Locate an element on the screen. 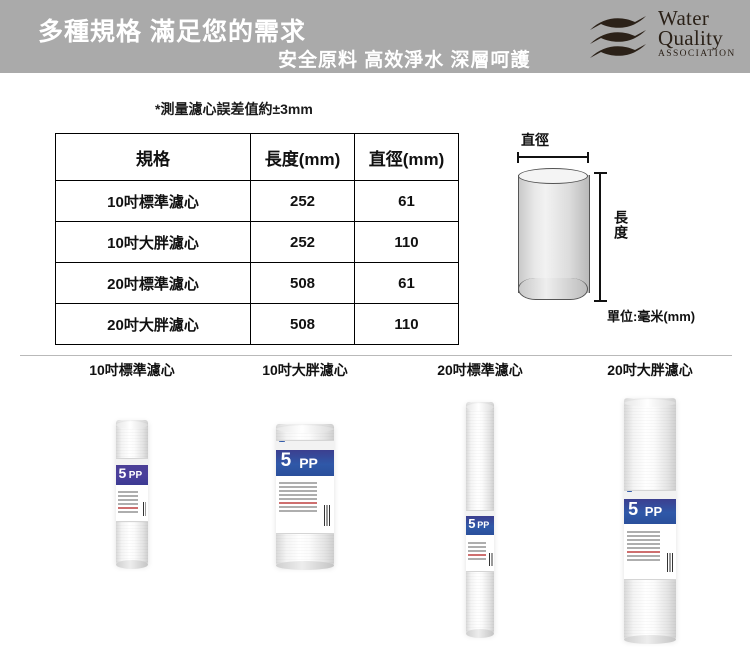 The width and height of the screenshot is (750, 667). bracket-tick-right is located at coordinates (588, 157).